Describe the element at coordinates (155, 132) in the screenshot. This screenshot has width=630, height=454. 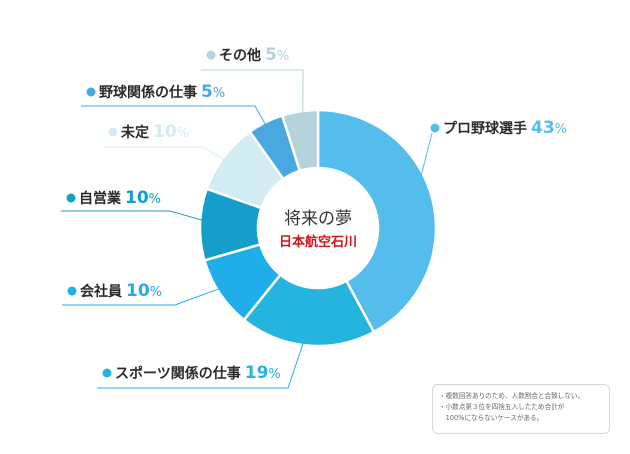
I see `slice-label-undecided: 未定 10%` at that location.